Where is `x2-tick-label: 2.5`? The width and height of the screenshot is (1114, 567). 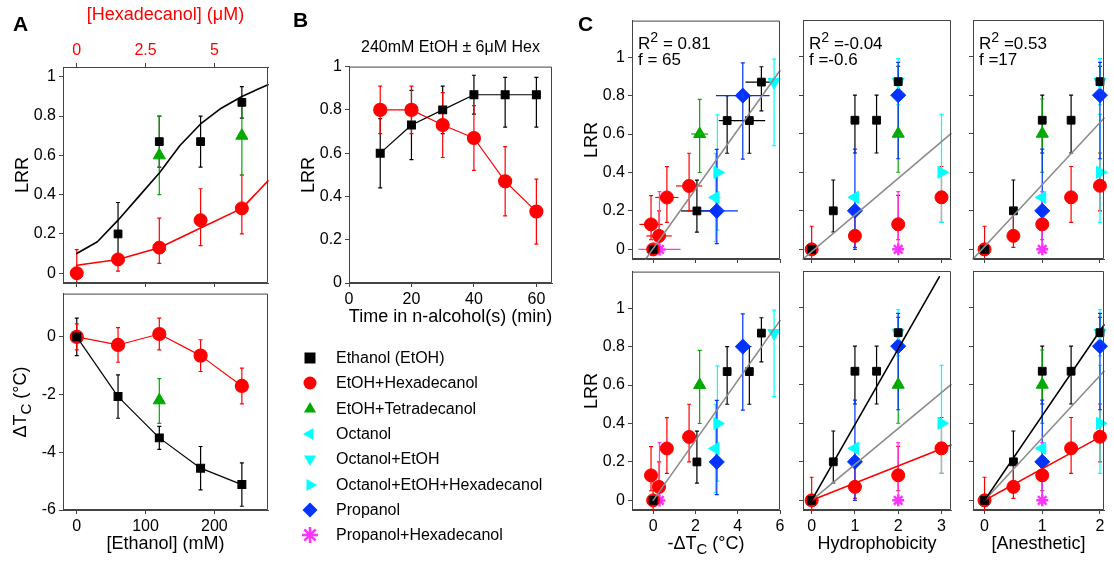 x2-tick-label: 2.5 is located at coordinates (145, 49).